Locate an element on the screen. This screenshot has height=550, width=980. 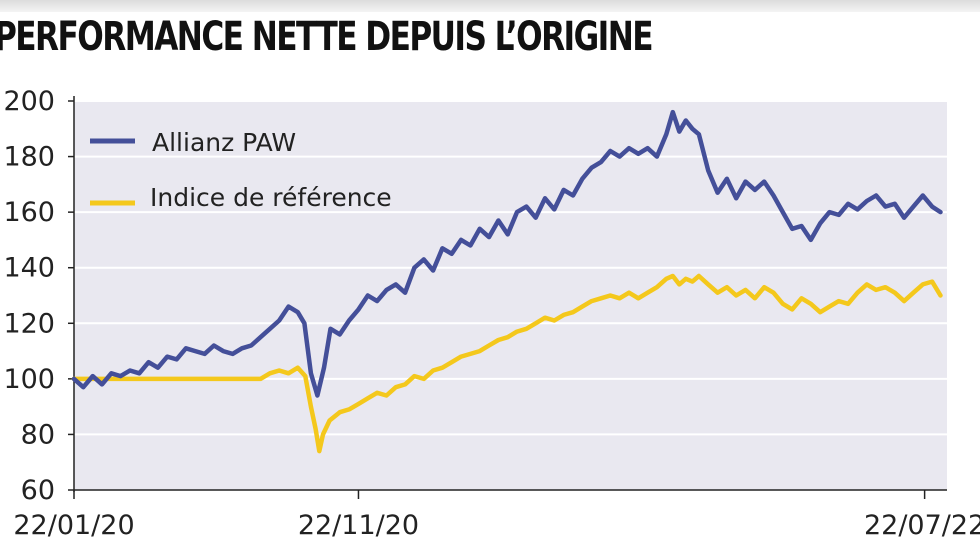
y-tick-label-140: 140 is located at coordinates (29, 268).